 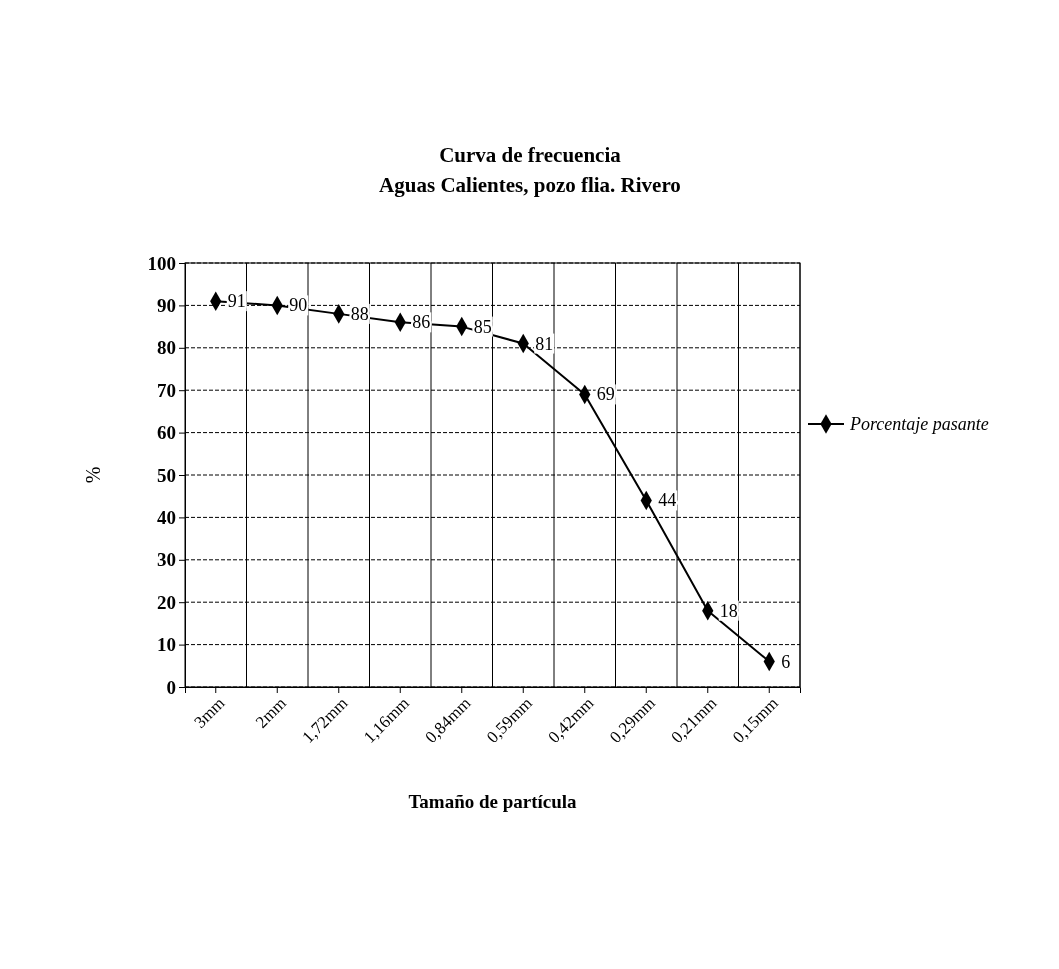 I want to click on y-tick-label: 100, so click(x=161, y=263).